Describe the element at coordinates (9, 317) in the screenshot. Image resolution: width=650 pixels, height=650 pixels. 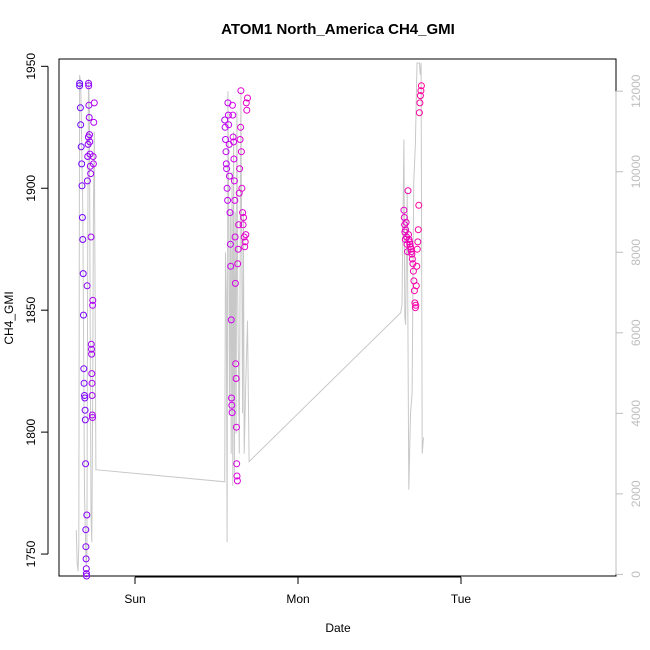
I see `y-axis-label: CH4_GMI` at that location.